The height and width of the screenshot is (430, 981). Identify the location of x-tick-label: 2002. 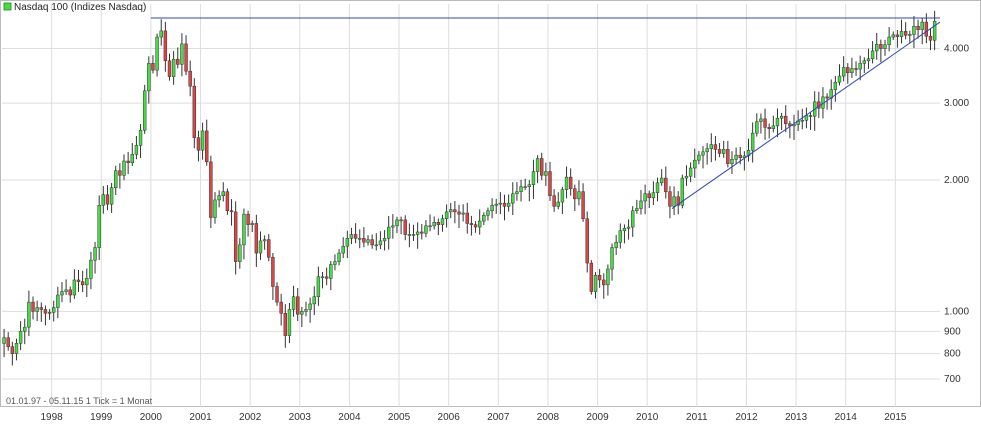
(250, 417).